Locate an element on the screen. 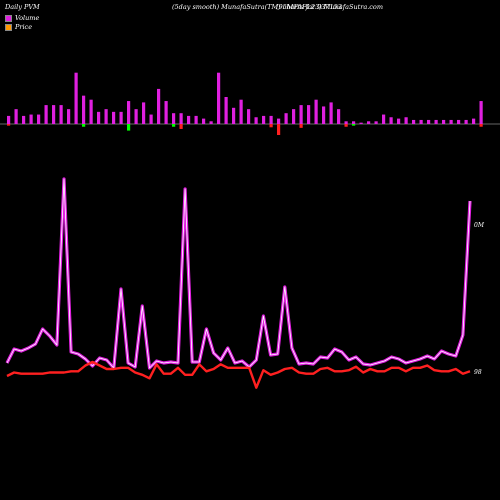 The image size is (500, 500). price-scale-label: 98 is located at coordinates (478, 372).